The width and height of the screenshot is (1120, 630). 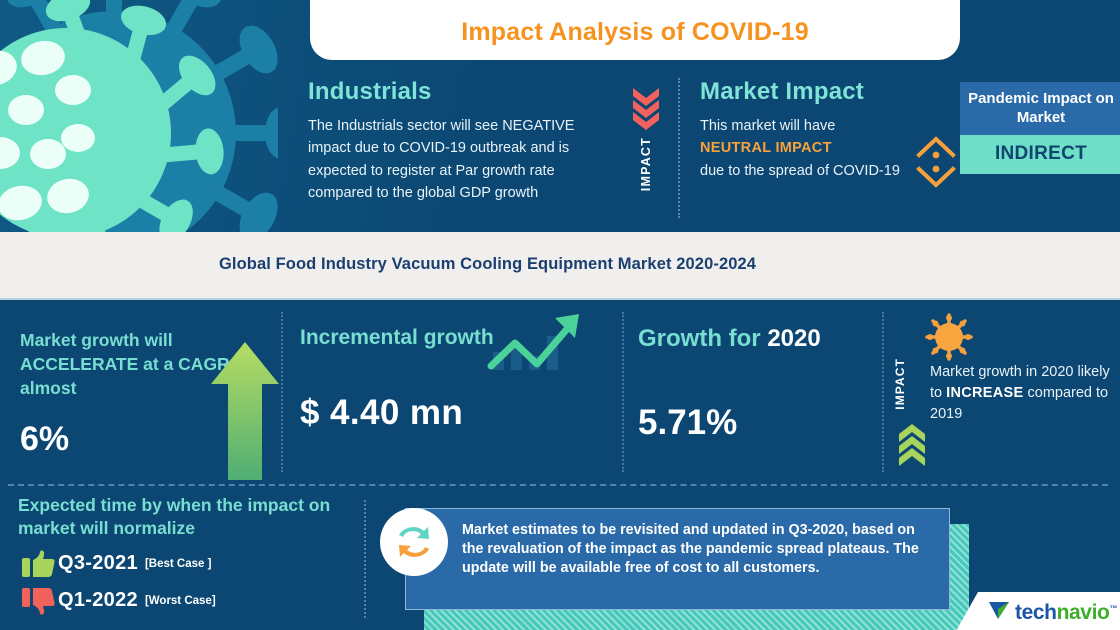 I want to click on logo-trademark: ™, so click(x=1113, y=608).